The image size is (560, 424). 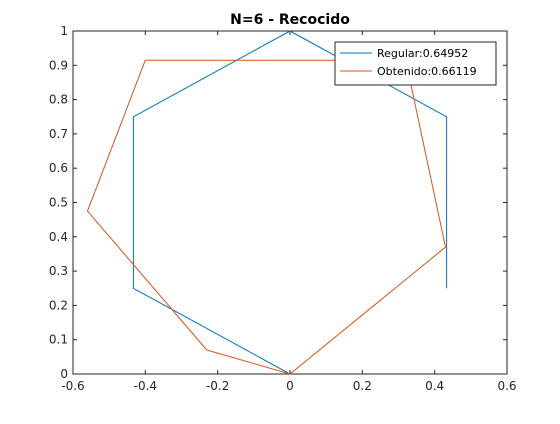 What do you see at coordinates (434, 386) in the screenshot?
I see `x-tick-label: 0.4` at bounding box center [434, 386].